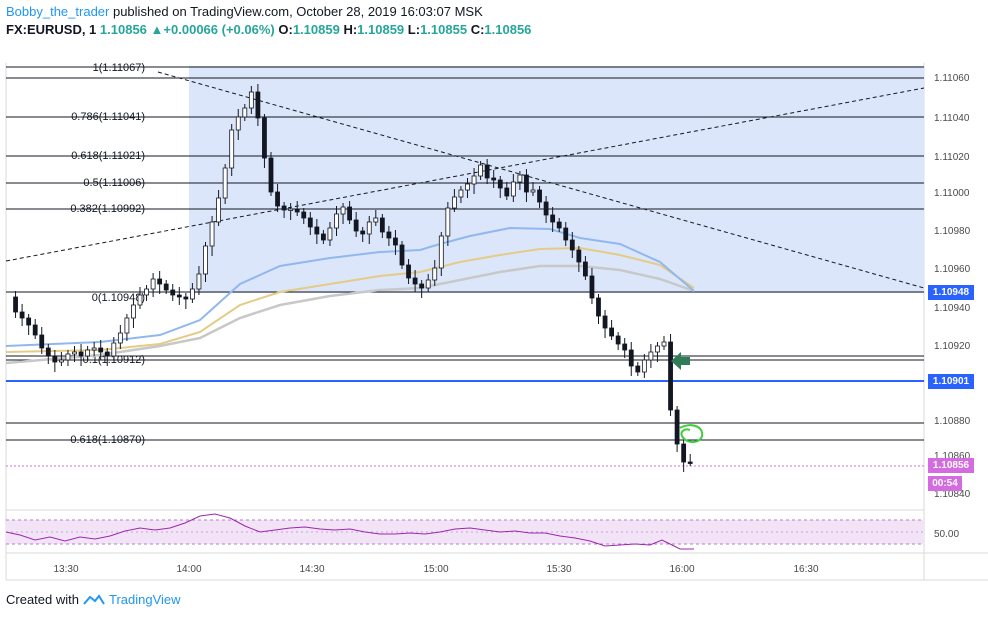  What do you see at coordinates (108, 156) in the screenshot?
I see `fib-level-label: 0.618(1.11021)` at bounding box center [108, 156].